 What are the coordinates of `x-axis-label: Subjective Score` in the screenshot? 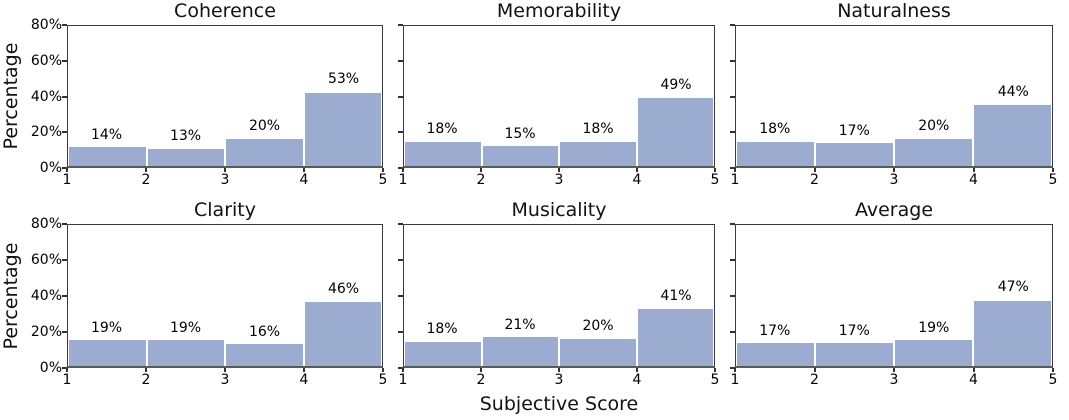 It's located at (559, 404).